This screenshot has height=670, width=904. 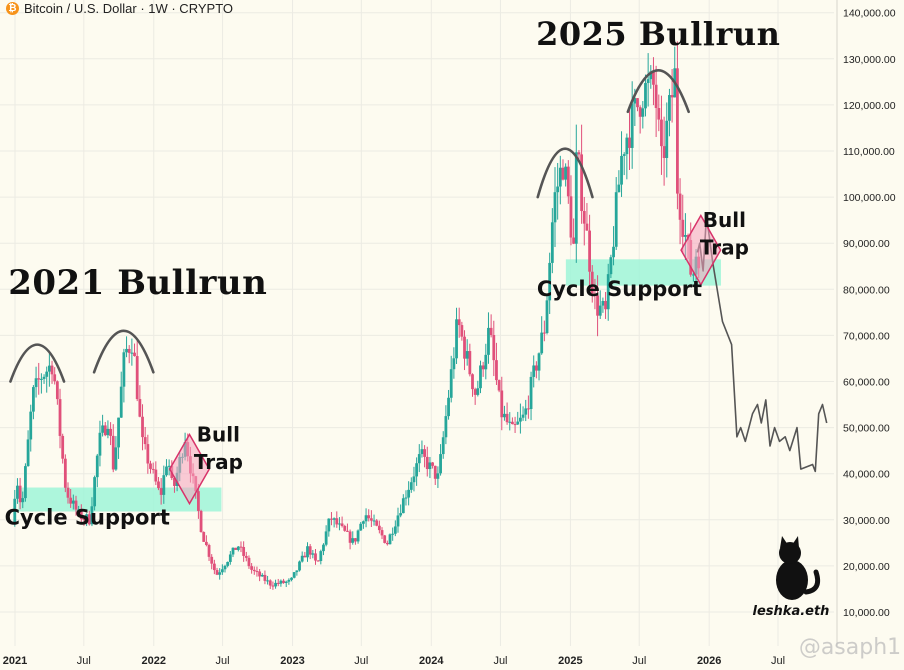 I want to click on y-tick-label: 60,000.00, so click(x=866, y=383).